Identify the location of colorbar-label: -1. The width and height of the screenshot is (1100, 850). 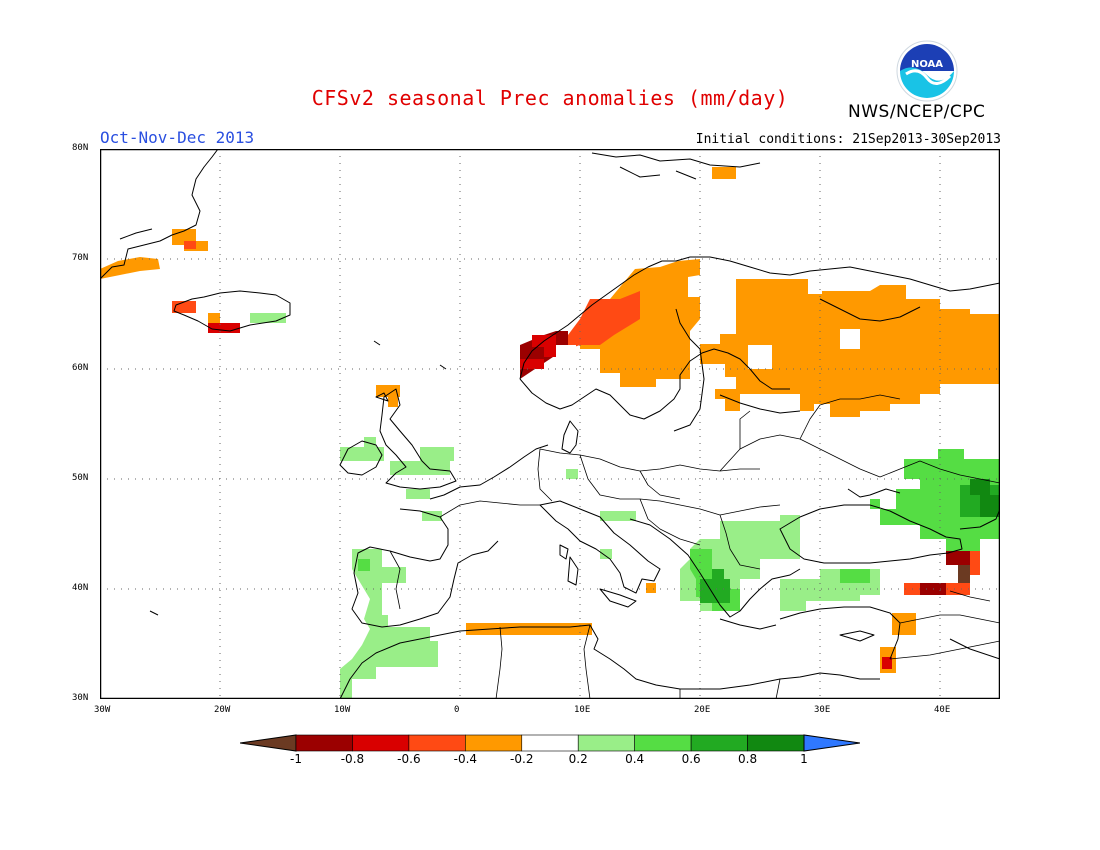
(296, 759).